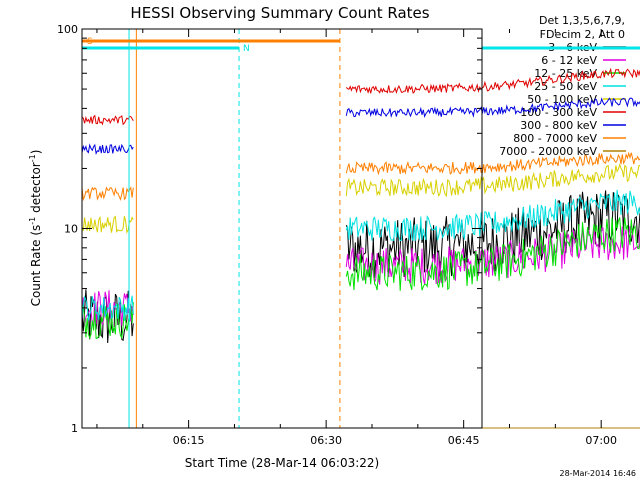  Describe the element at coordinates (279, 13) in the screenshot. I see `chart-title: HESSI Observing Summary Count Rates` at that location.